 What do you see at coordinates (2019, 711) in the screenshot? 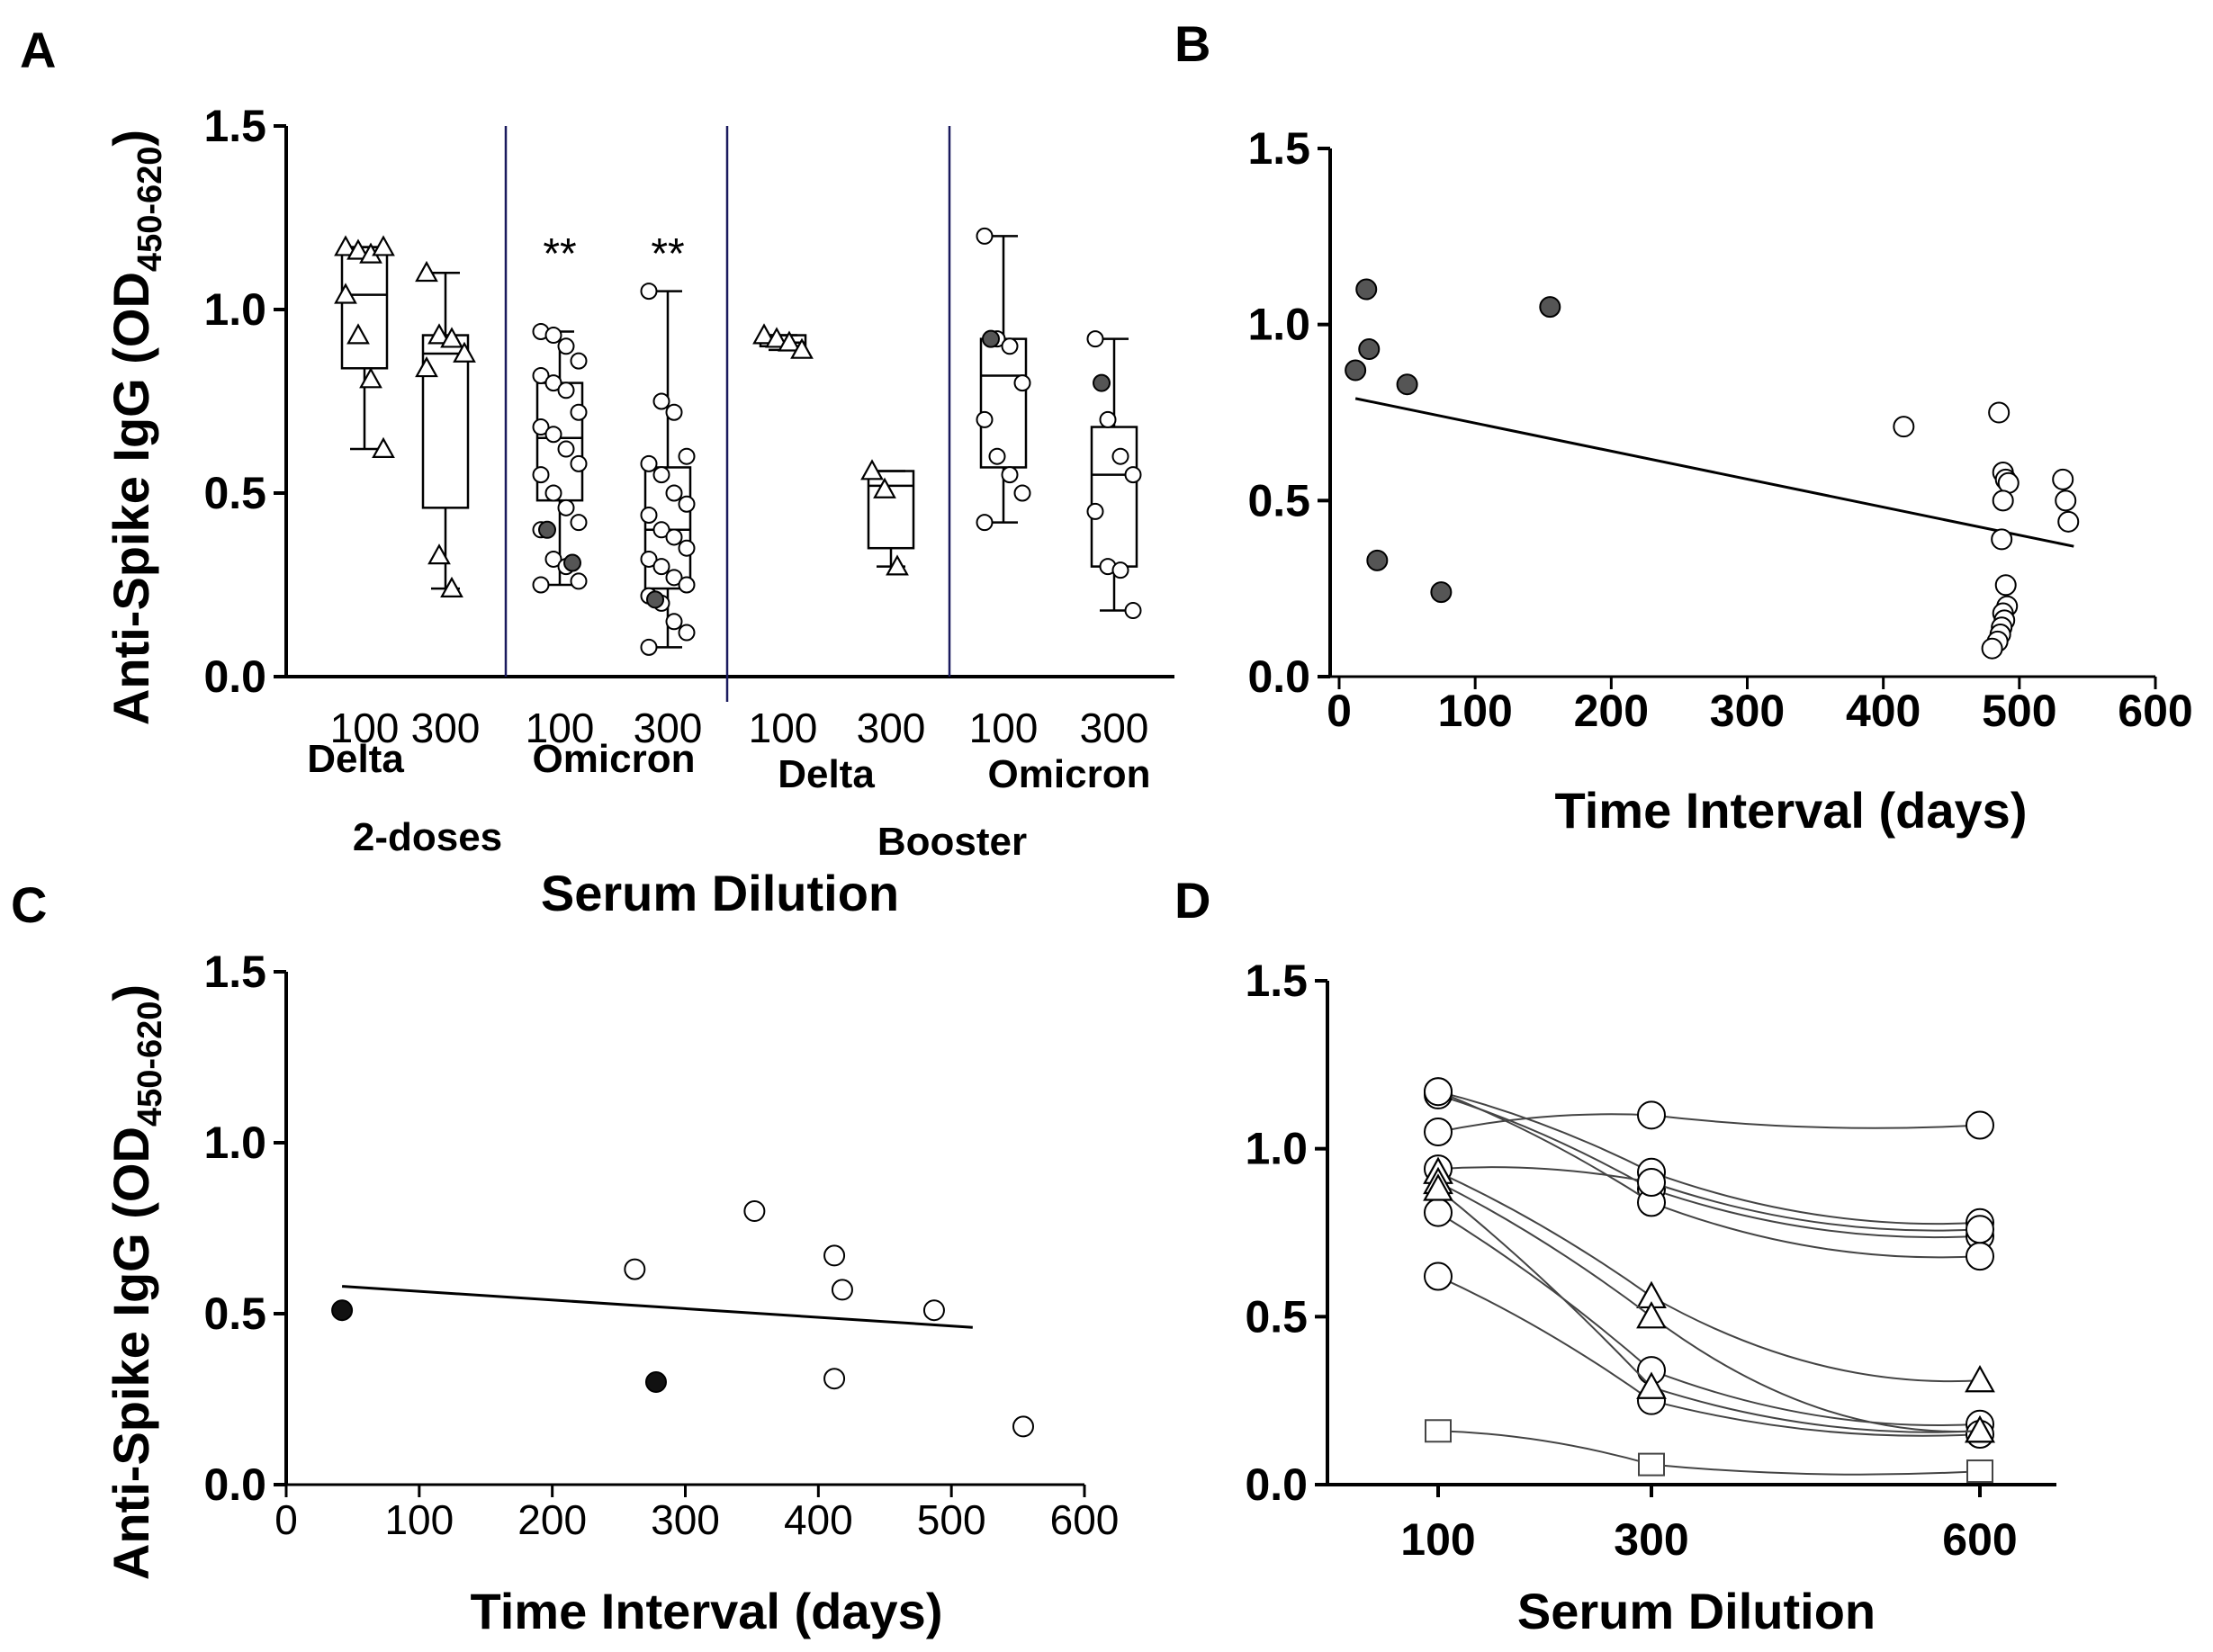
I see `panel-b-x-tick-label: 500` at bounding box center [2019, 711].